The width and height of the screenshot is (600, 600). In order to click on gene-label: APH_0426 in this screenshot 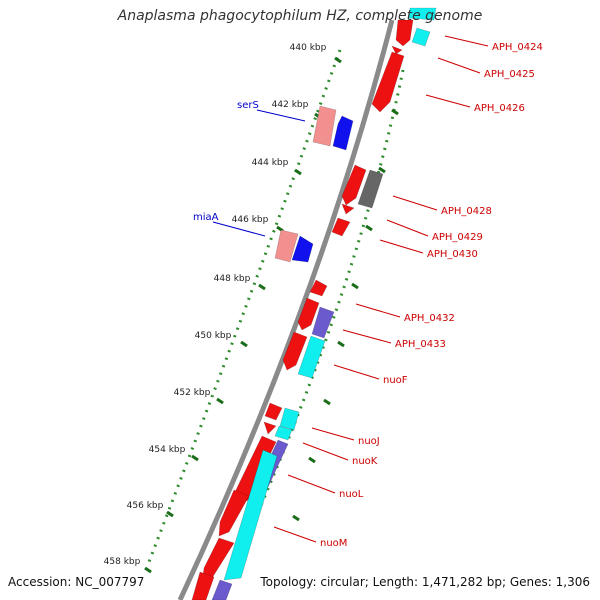, I will do `click(499, 108)`.